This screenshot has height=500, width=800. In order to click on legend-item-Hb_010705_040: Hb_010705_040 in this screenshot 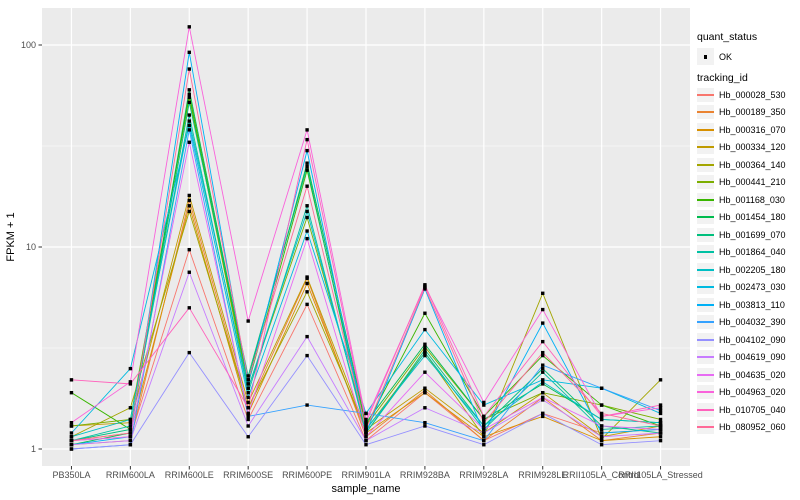, I will do `click(741, 410)`.